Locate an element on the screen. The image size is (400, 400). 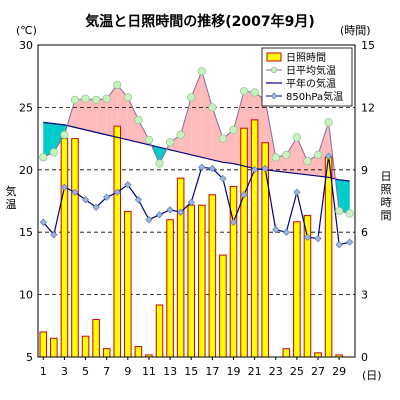
x-tick-label: 17 is located at coordinates (212, 371).